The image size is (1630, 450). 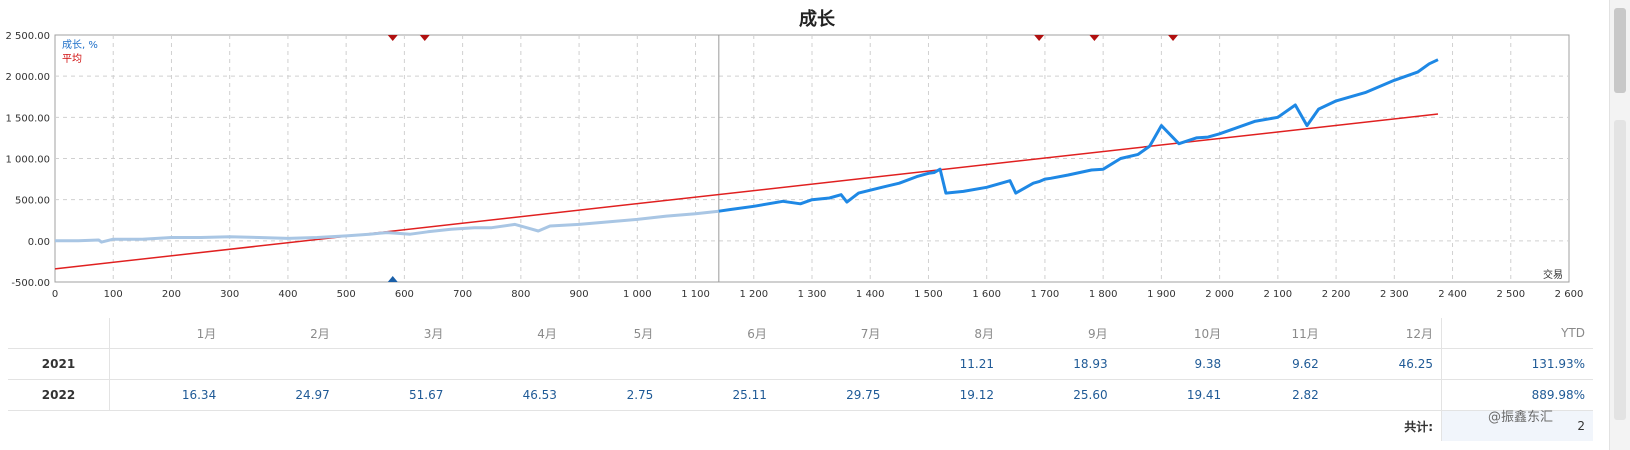 I want to click on month-value: 9.38, so click(x=1172, y=364).